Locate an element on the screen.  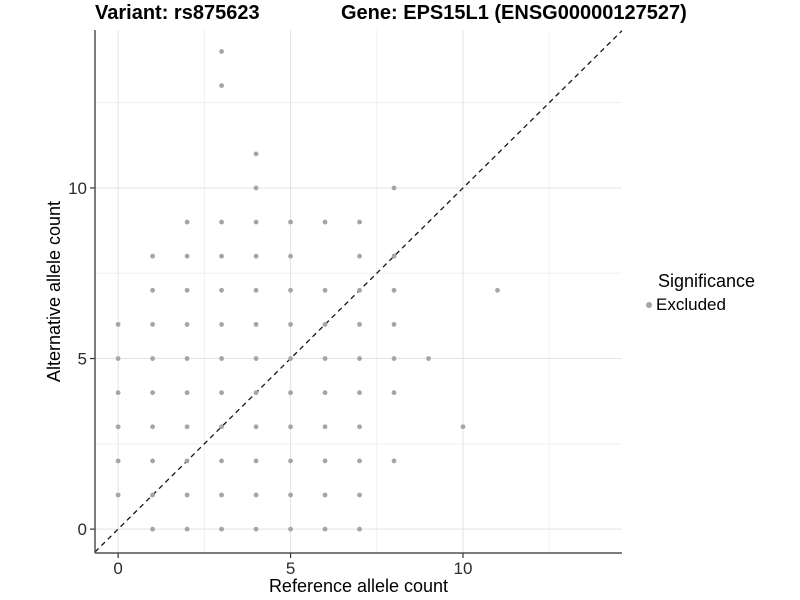
x-tick-label: 10 is located at coordinates (463, 568).